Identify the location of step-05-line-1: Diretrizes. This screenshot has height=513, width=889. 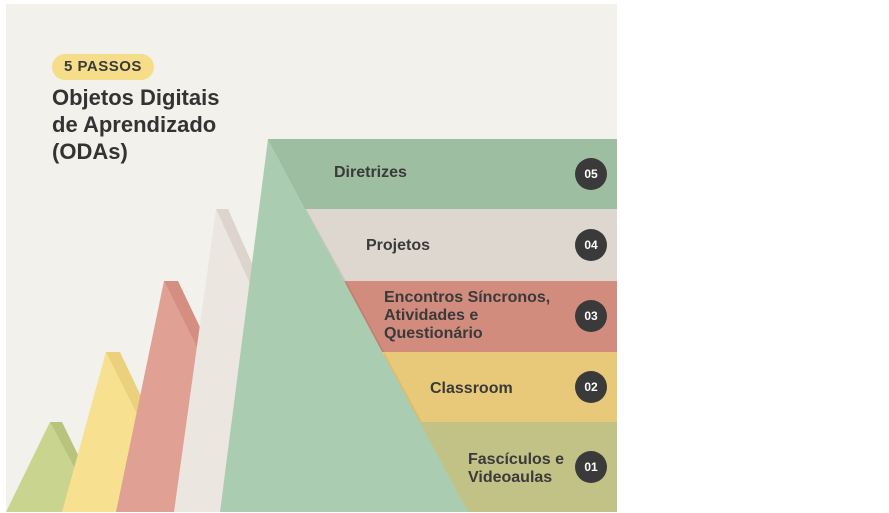
(370, 172).